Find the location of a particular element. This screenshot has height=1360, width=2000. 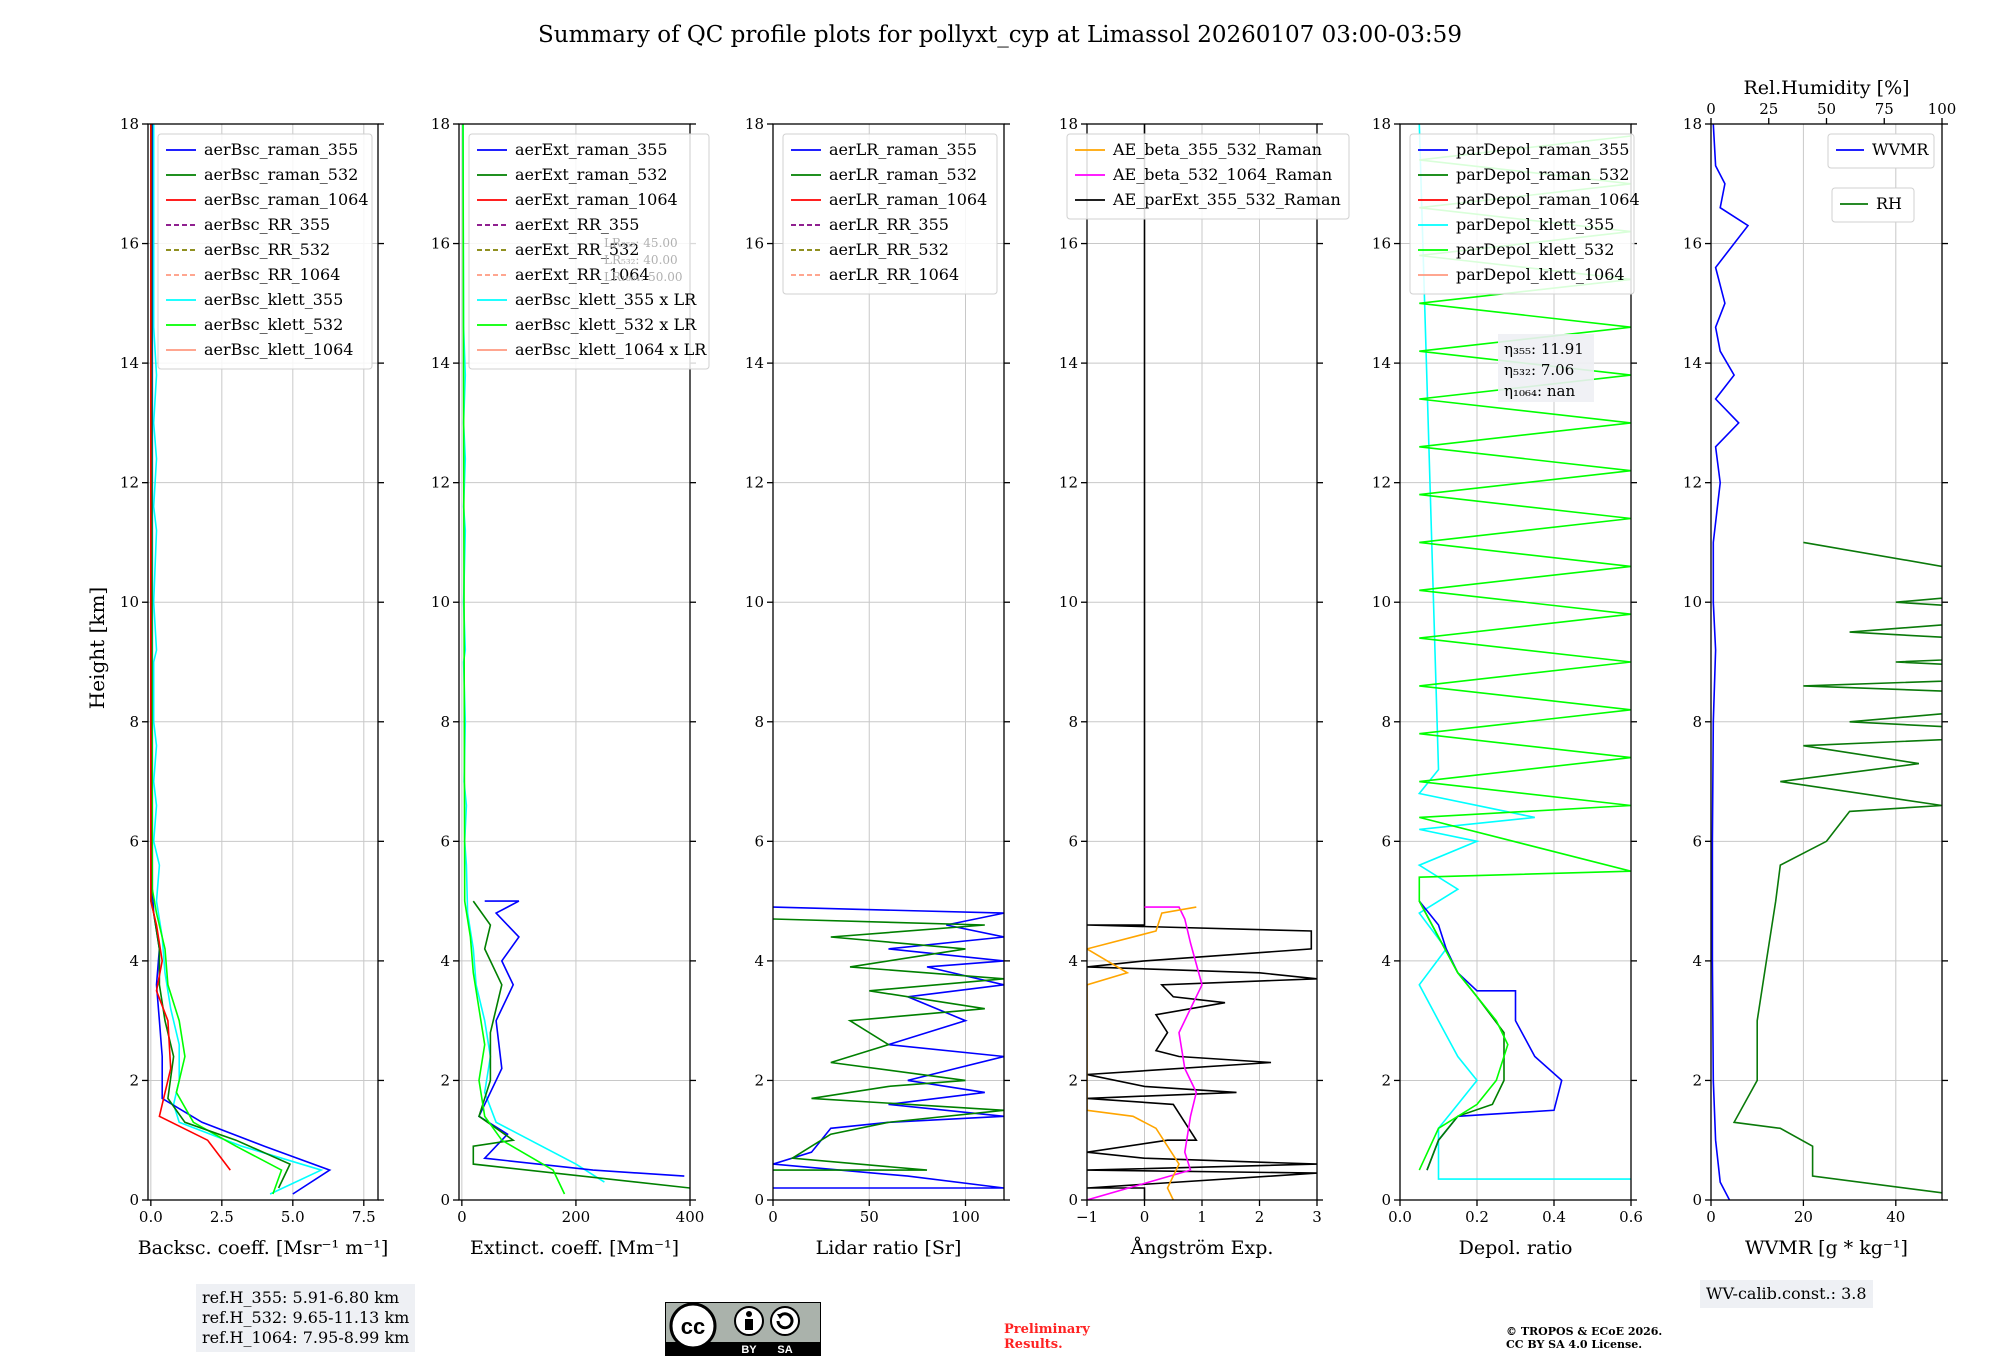

legend-entry: aerLR_raman_532 is located at coordinates (903, 174).